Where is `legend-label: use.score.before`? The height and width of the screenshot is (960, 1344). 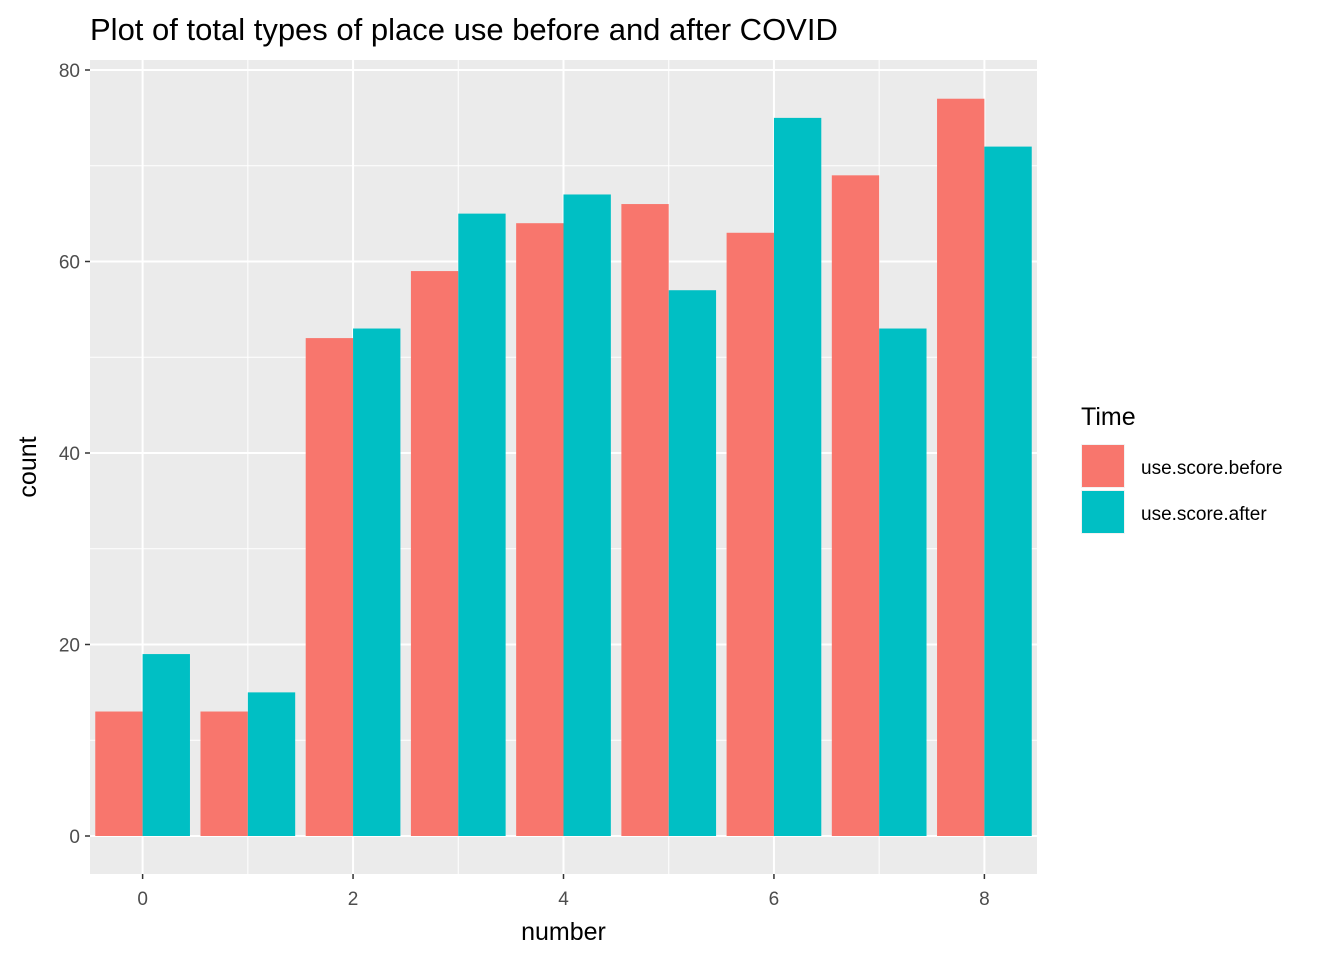 legend-label: use.score.before is located at coordinates (1212, 468).